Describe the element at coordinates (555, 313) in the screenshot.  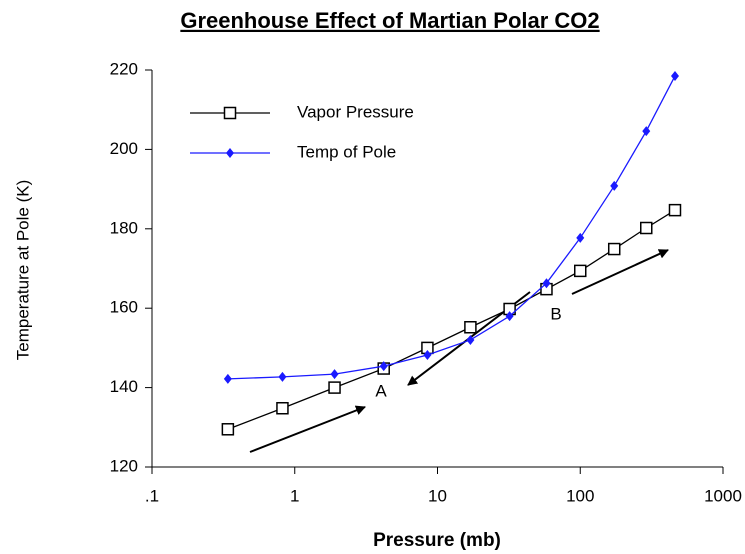
I see `annotation: B` at that location.